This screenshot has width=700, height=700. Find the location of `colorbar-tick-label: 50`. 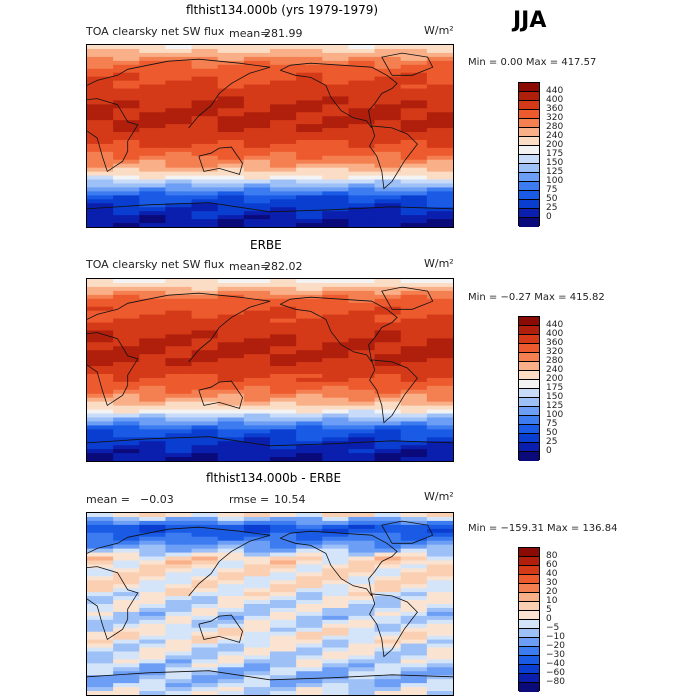

colorbar-tick-label: 50 is located at coordinates (552, 198).